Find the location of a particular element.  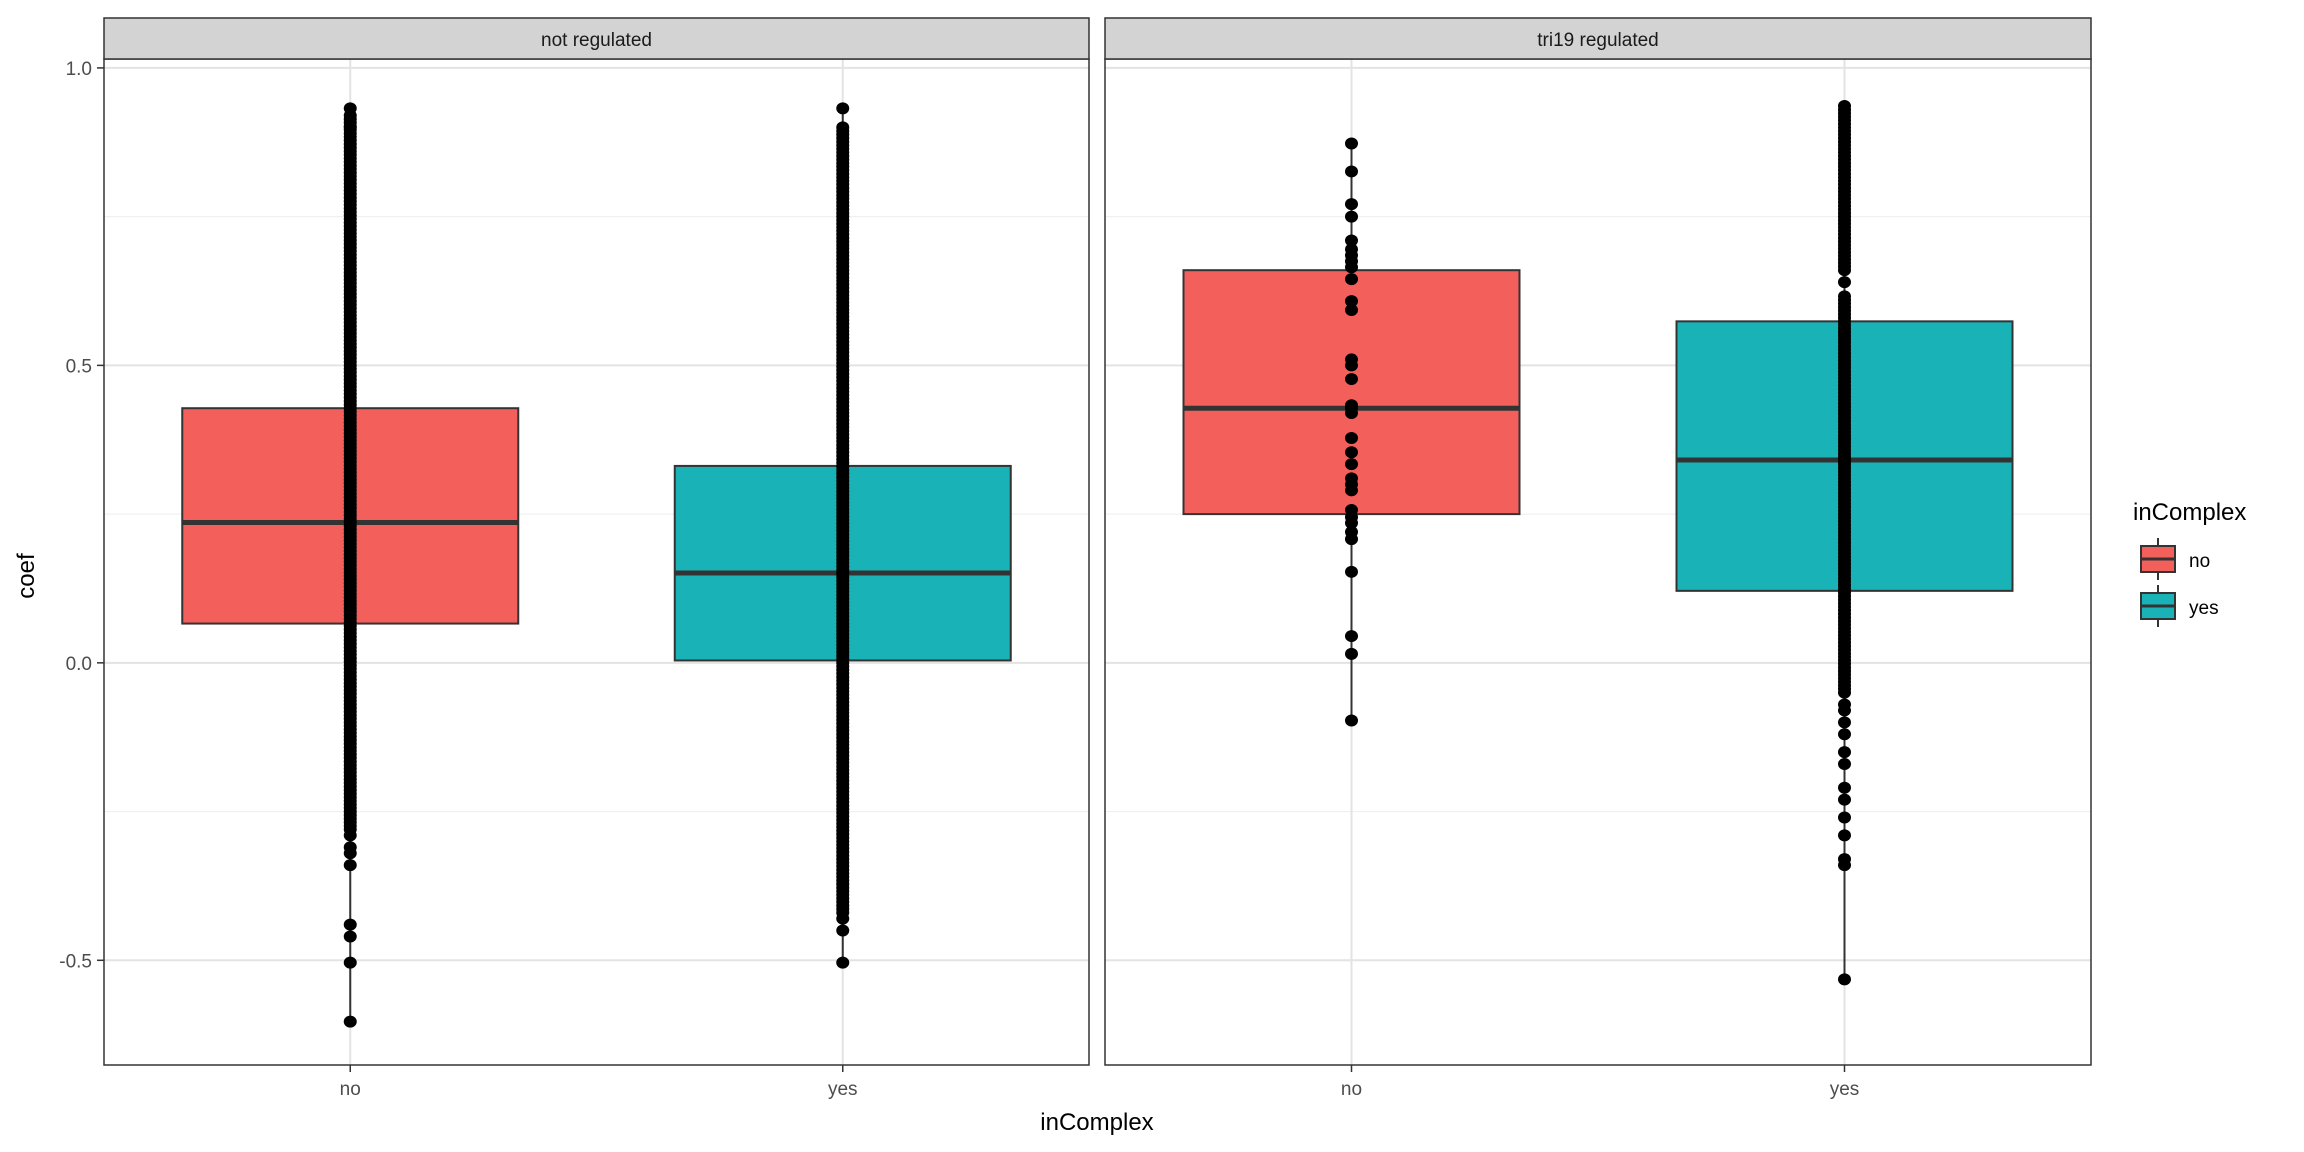

y-axis-title: coef is located at coordinates (26, 576).